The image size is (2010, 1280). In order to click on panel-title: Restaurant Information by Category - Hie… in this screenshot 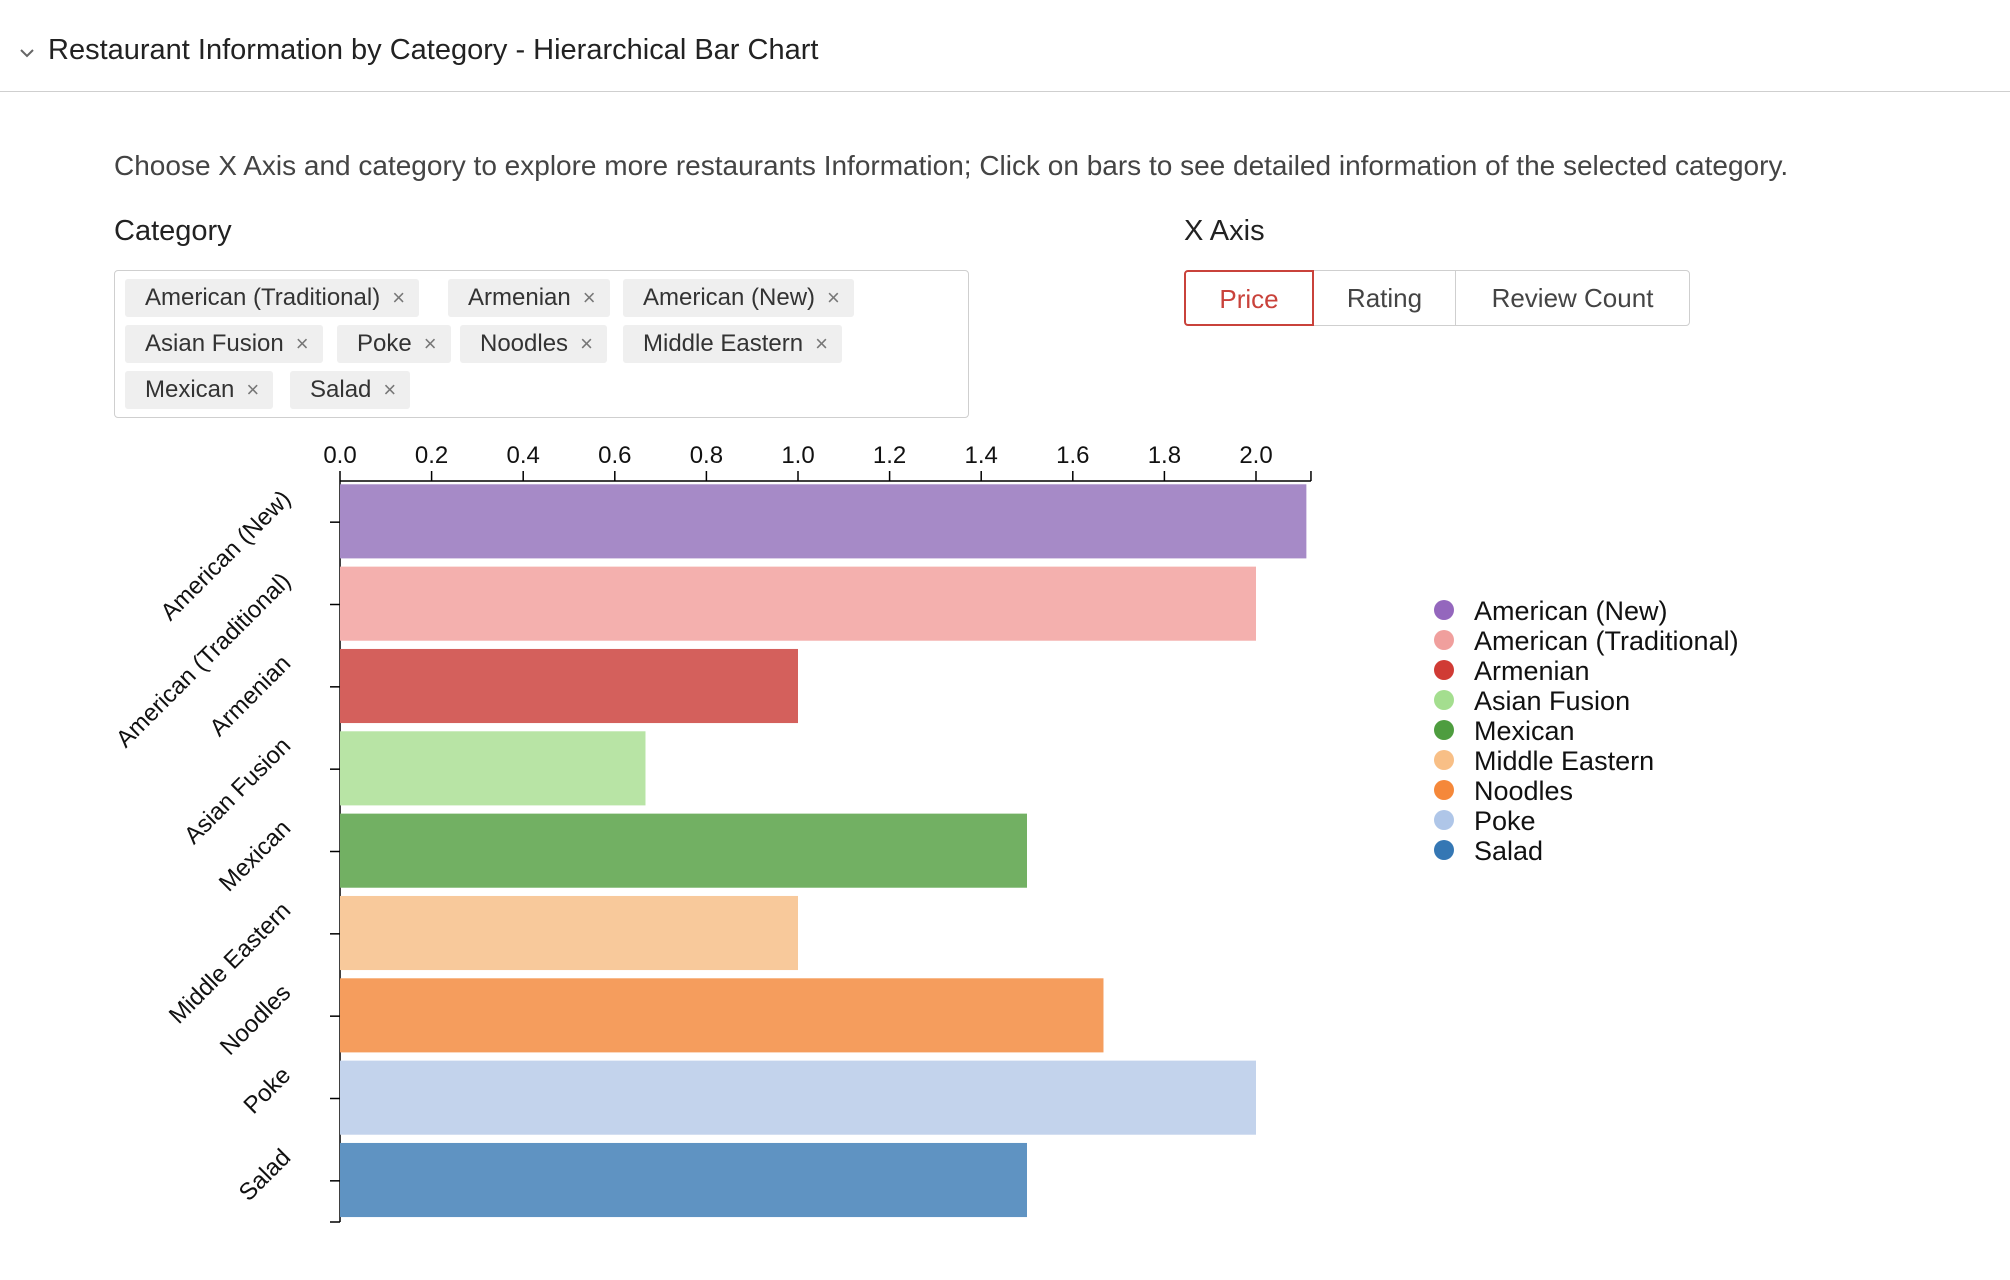, I will do `click(433, 50)`.